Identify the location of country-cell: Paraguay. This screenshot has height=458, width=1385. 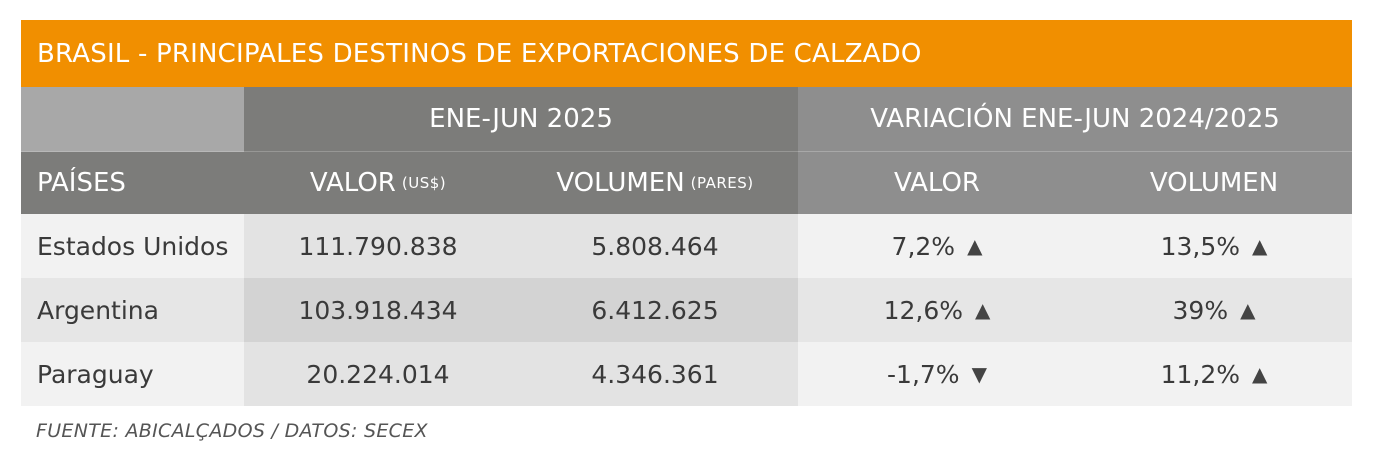
(132, 374).